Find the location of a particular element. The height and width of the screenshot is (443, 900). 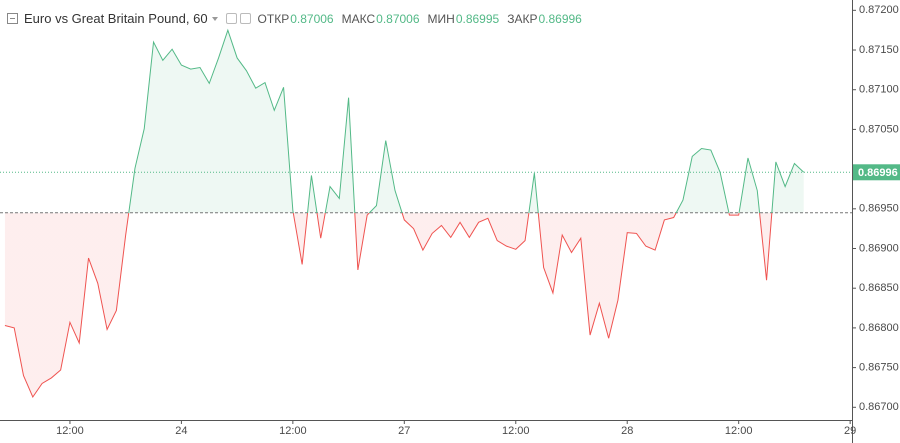

ohlc-value: 0.86996 is located at coordinates (560, 18).